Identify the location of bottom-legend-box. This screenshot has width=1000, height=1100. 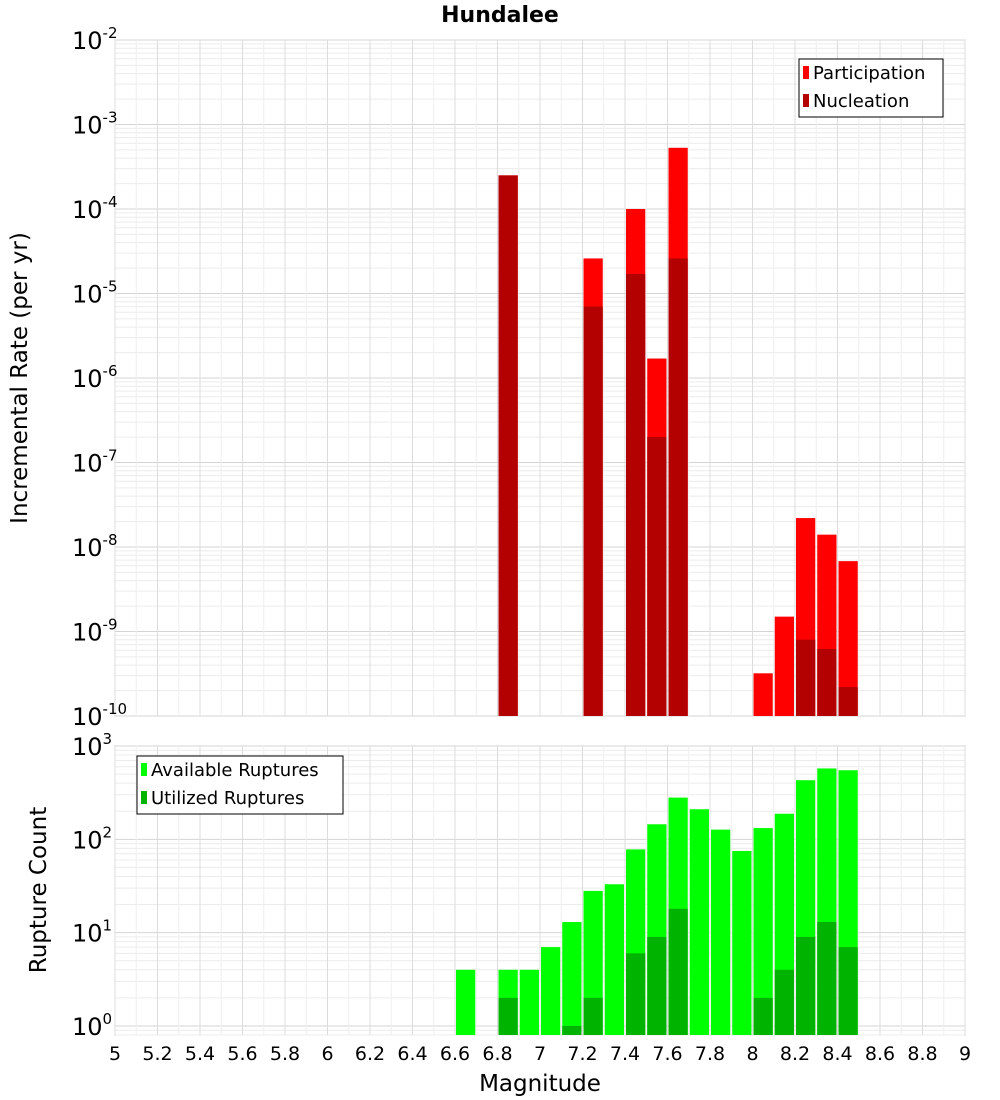
(240, 785).